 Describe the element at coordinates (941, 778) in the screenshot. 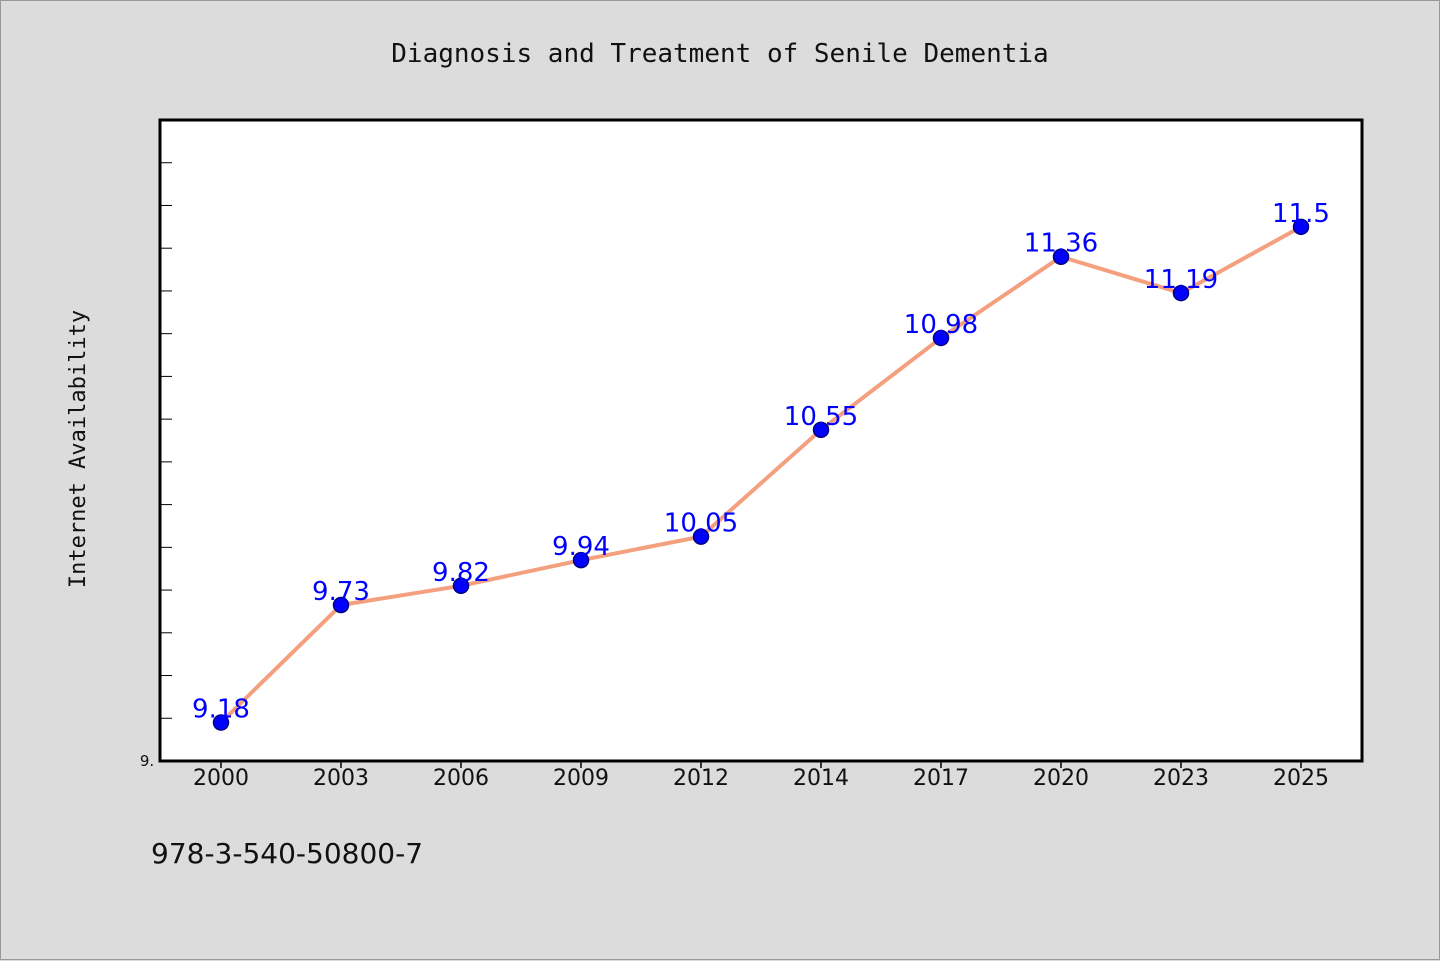

I see `x-tick-label: 2017` at that location.